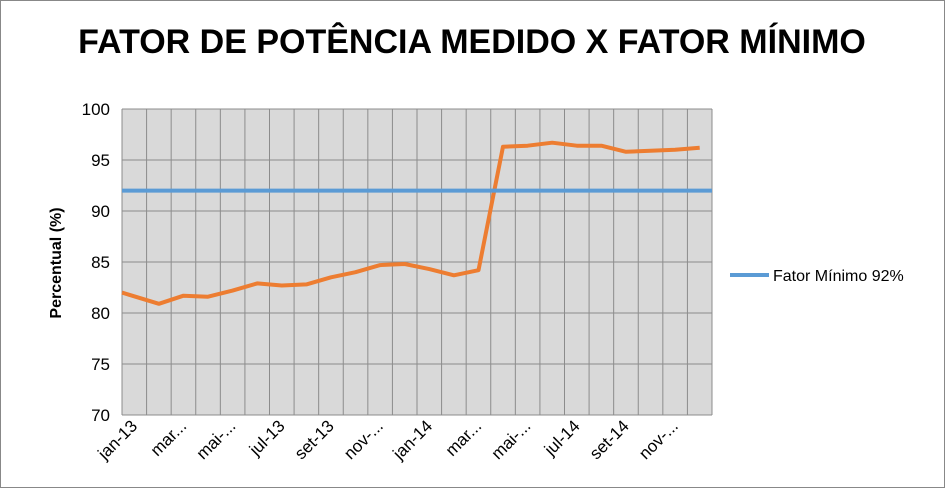  I want to click on legend-label: Fator Mínimo 92%, so click(838, 276).